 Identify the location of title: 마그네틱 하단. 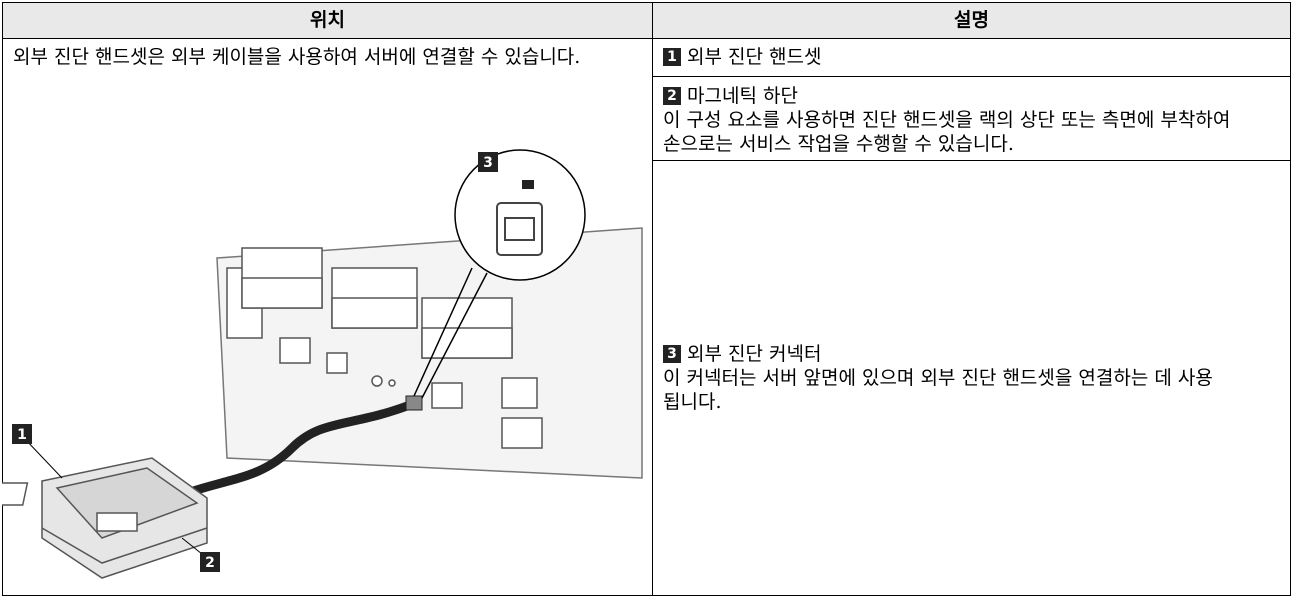
(742, 96).